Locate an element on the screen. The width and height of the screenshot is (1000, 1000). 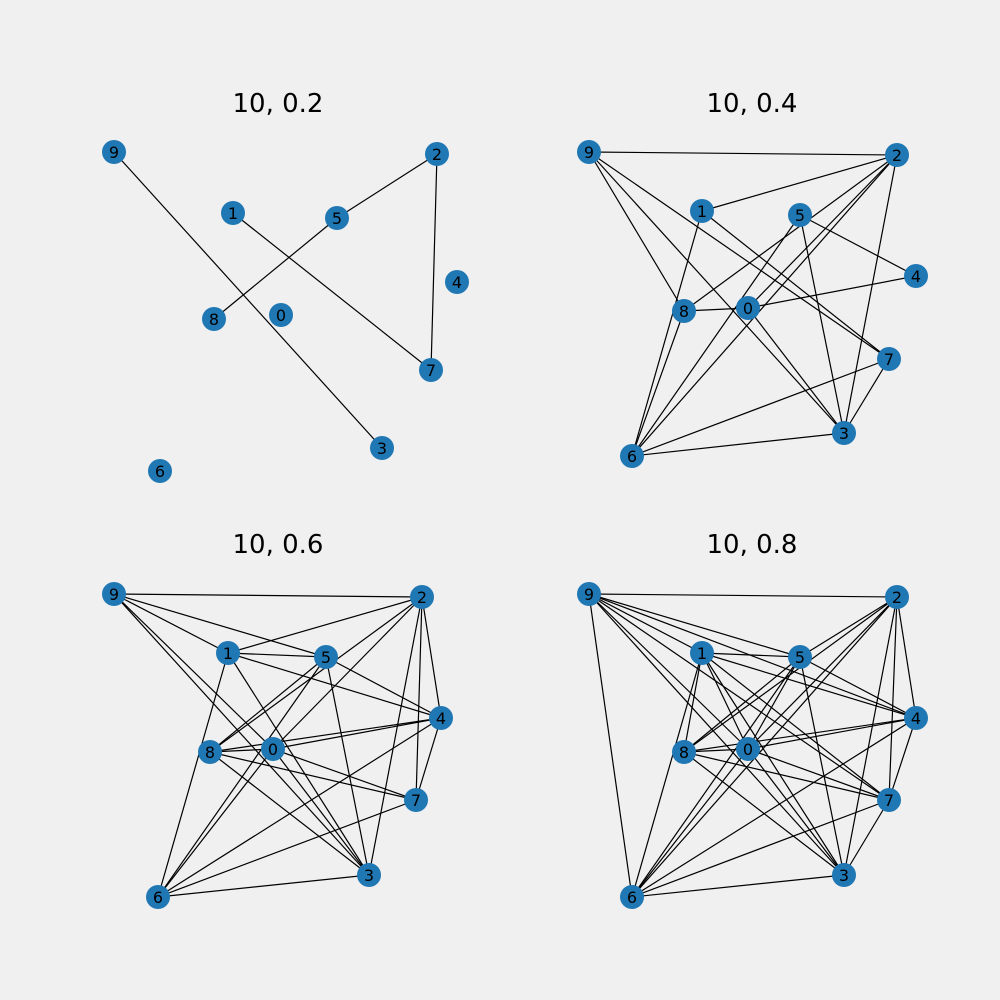
panel-title: 10, 0.8 is located at coordinates (752, 545).